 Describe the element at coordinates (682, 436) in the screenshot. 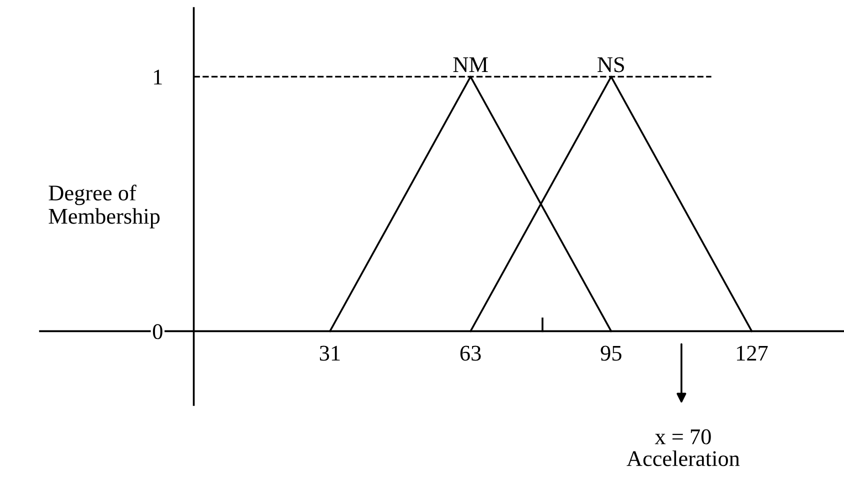

I see `text: x = 70` at that location.